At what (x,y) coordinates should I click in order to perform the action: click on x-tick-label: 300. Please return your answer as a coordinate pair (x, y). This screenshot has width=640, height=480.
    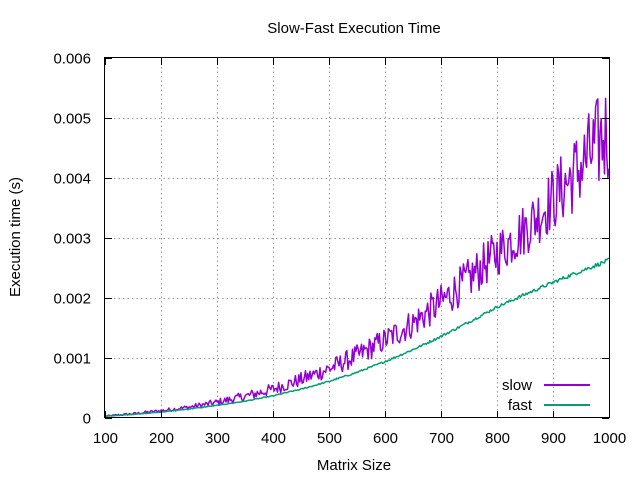
    Looking at the image, I should click on (217, 438).